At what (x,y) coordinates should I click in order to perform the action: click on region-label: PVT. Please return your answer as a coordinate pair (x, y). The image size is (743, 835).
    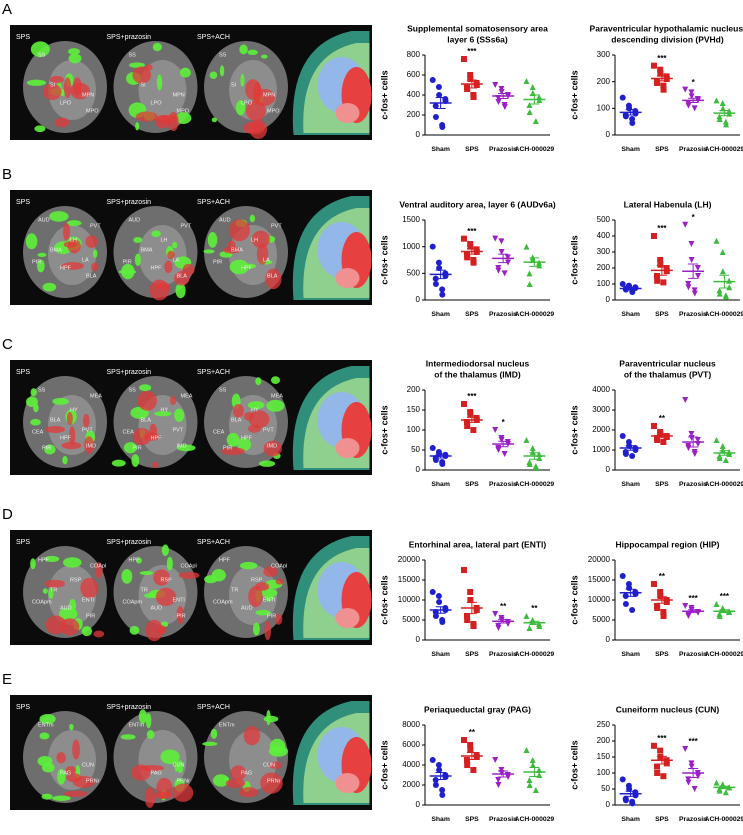
    Looking at the image, I should click on (178, 430).